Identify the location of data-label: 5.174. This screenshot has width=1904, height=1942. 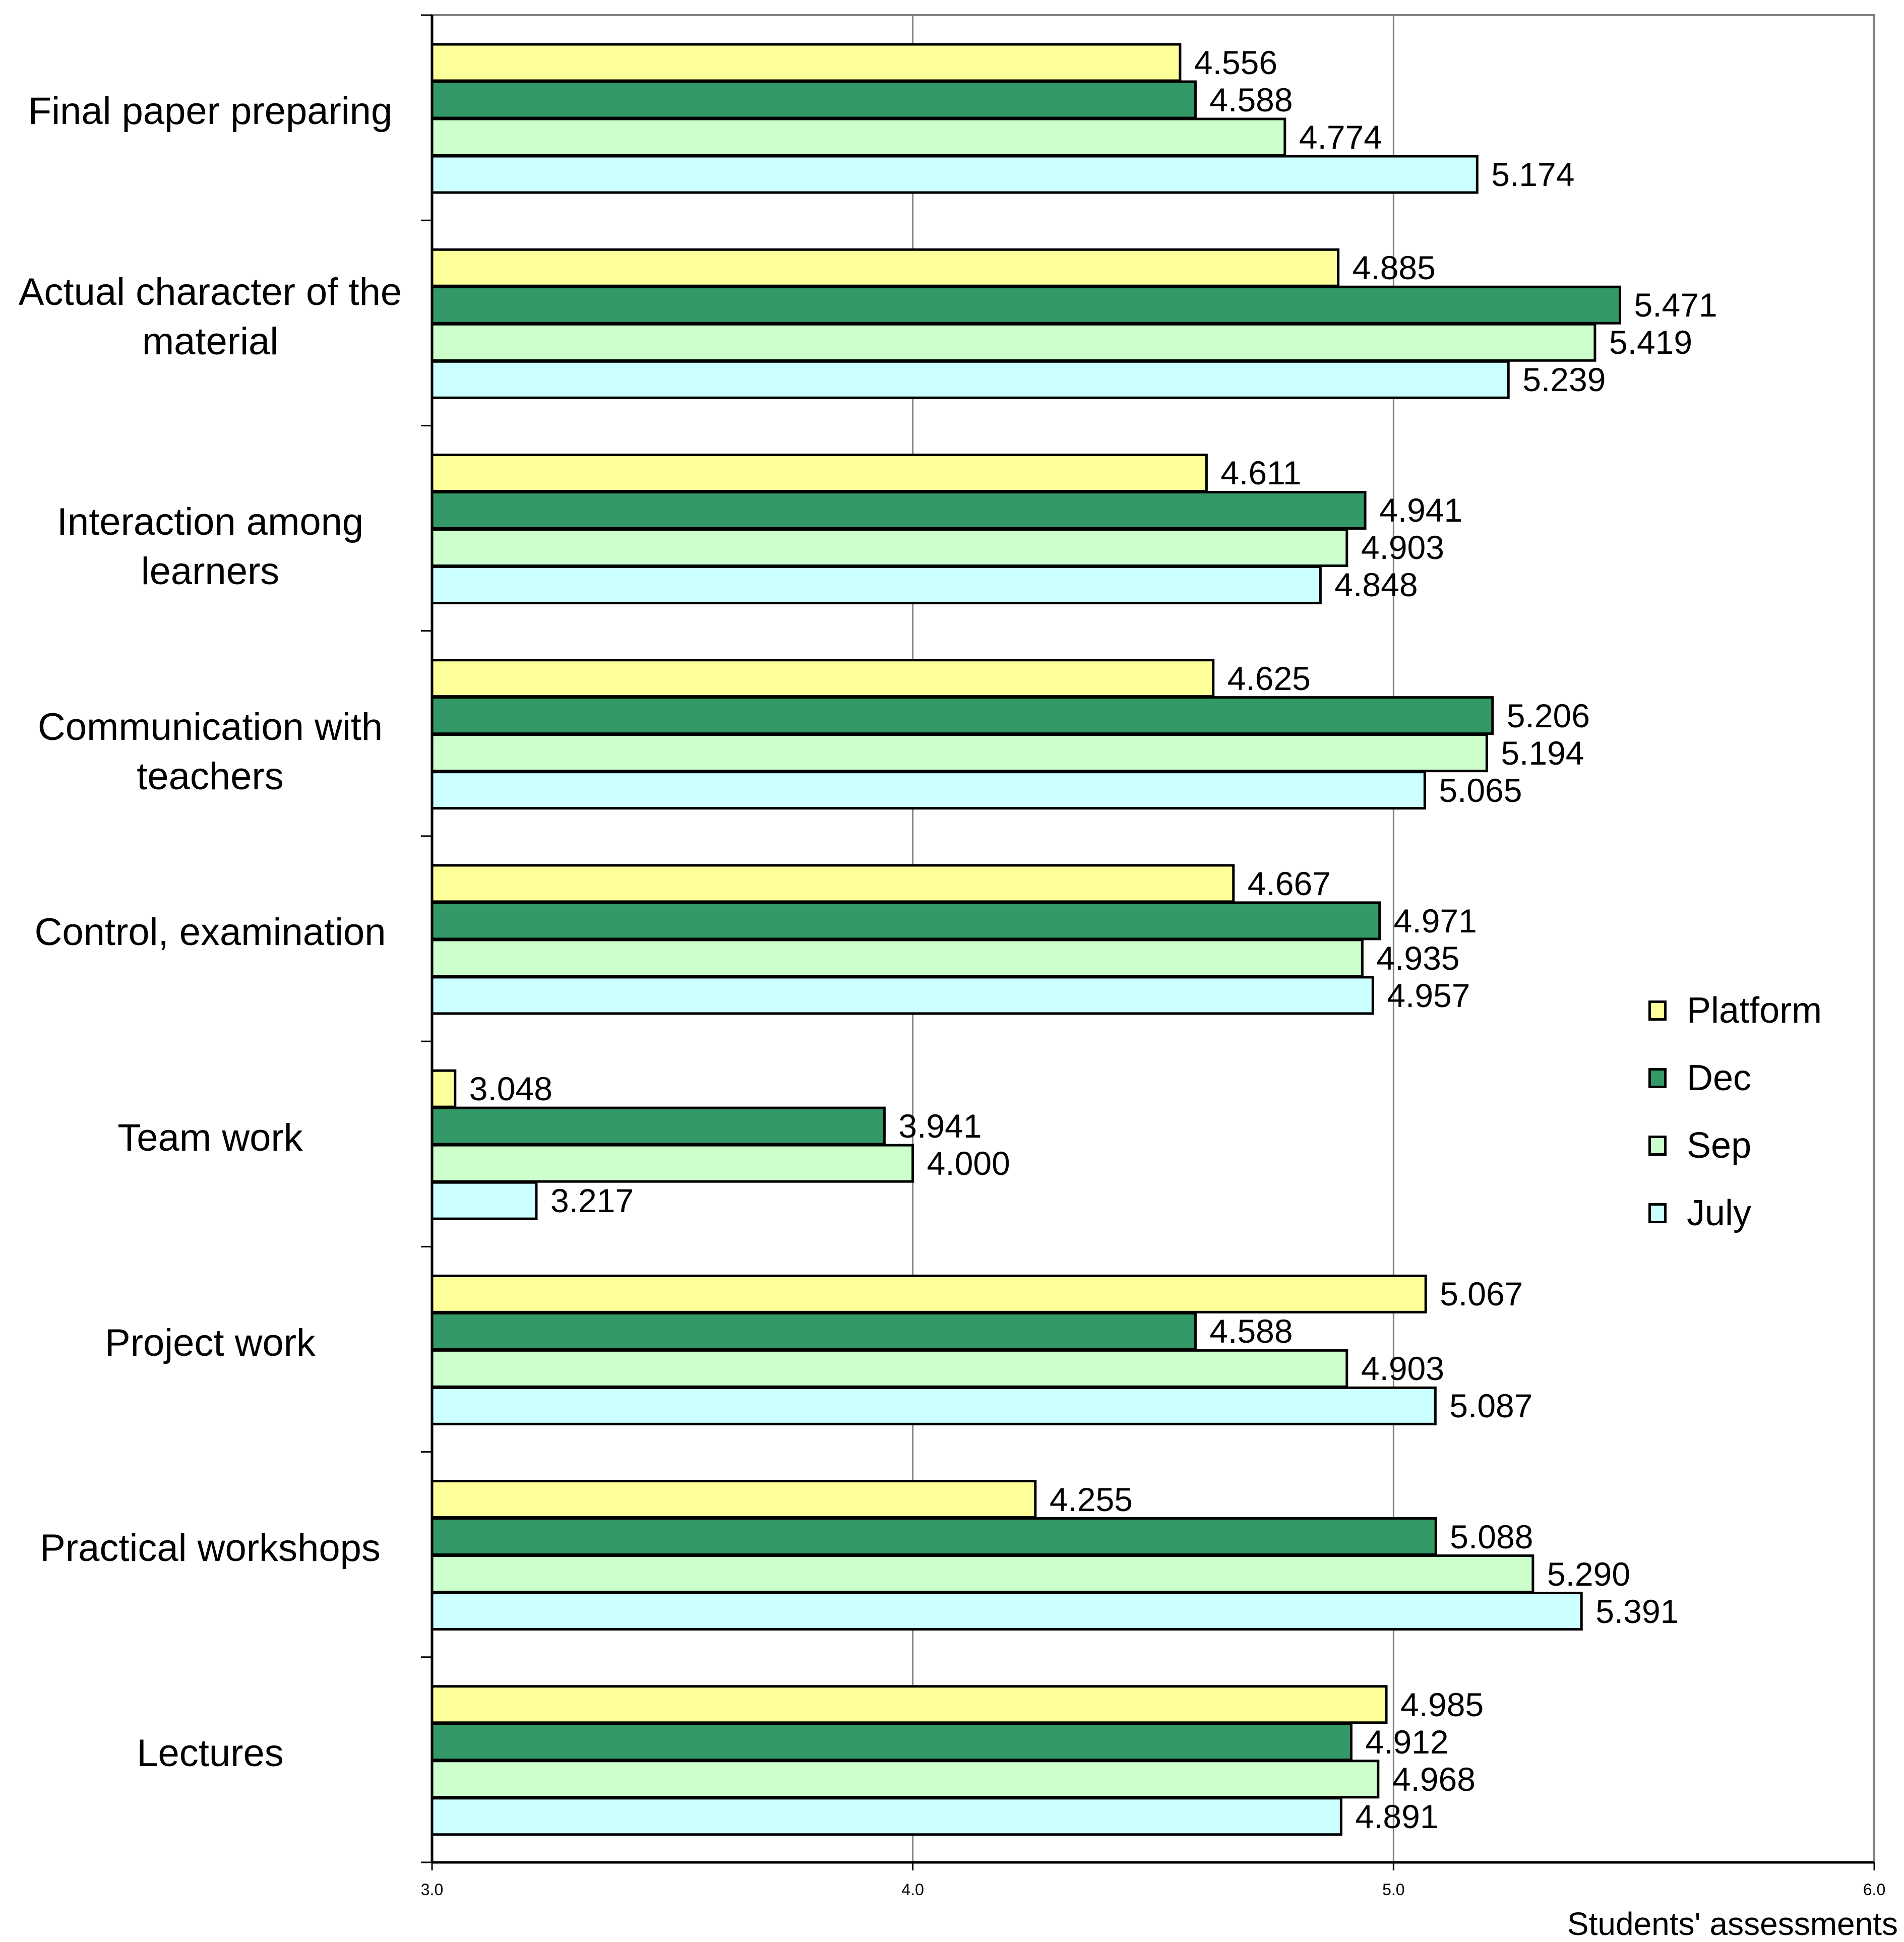
(1533, 174).